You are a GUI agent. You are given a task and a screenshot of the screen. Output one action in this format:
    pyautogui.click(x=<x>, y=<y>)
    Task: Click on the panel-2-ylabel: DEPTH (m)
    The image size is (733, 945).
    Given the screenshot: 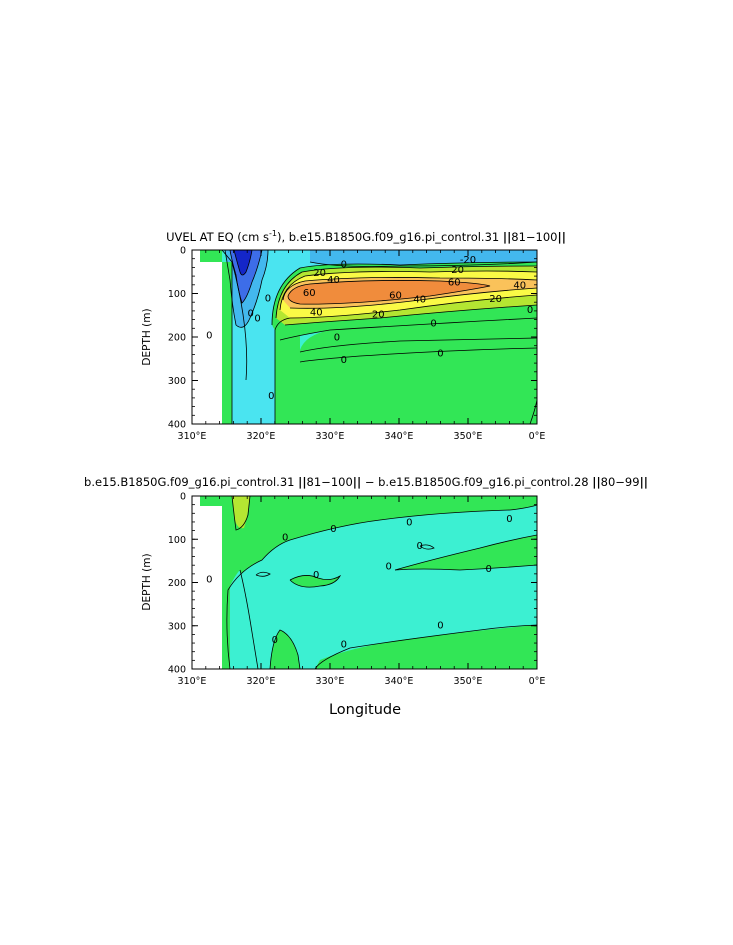 What is the action you would take?
    pyautogui.click(x=147, y=581)
    